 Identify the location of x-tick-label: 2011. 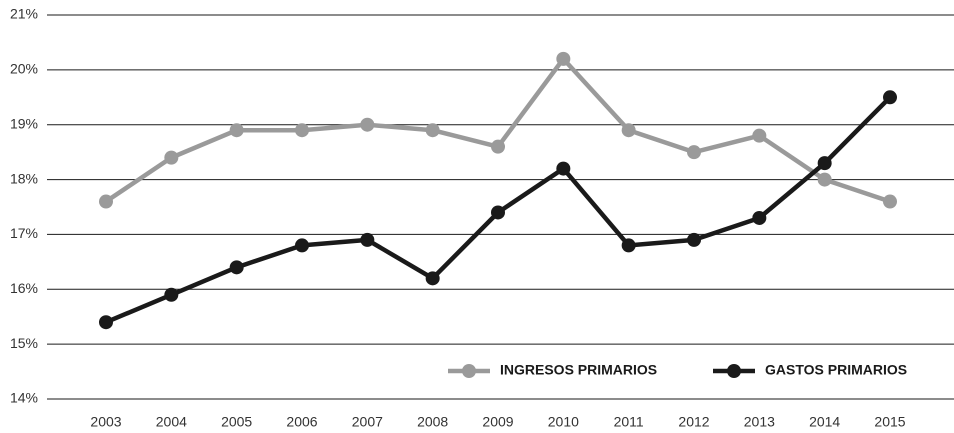
(629, 422).